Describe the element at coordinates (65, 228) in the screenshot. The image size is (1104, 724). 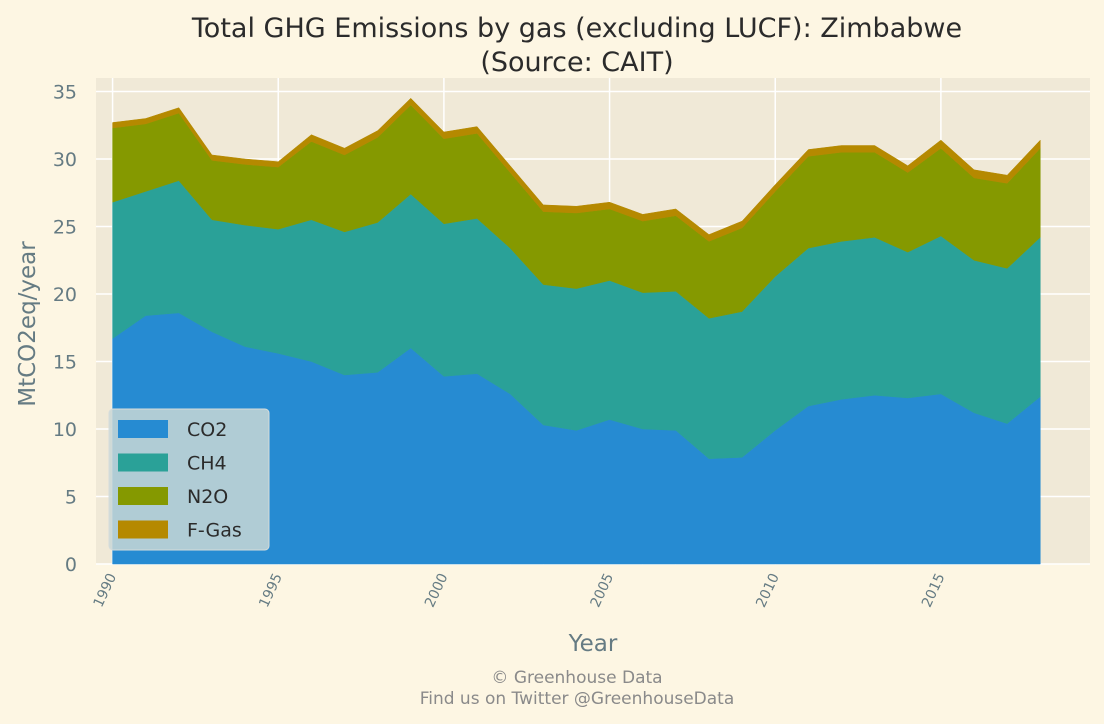
I see `y-tick-label: 25` at that location.